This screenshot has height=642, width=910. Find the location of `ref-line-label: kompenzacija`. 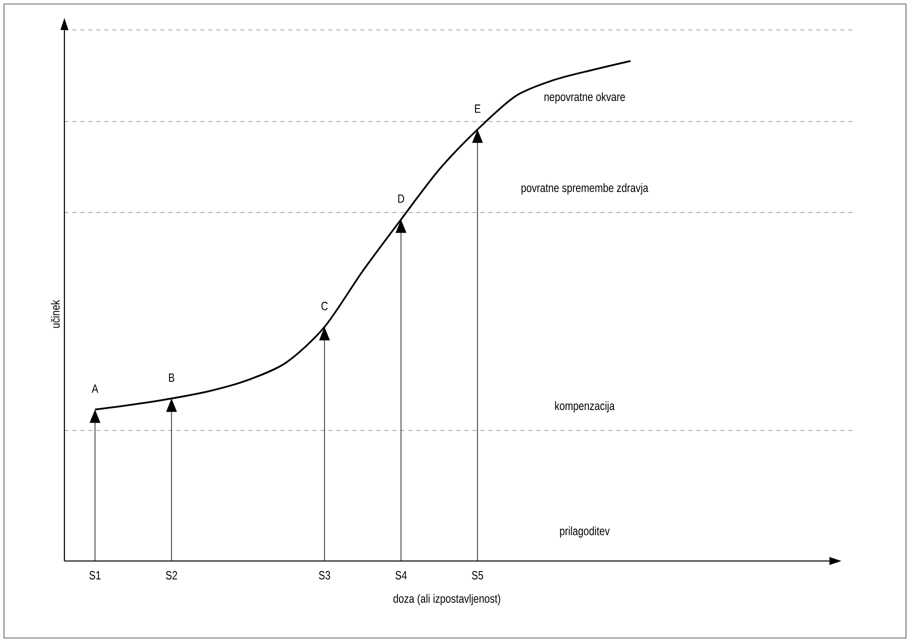

ref-line-label: kompenzacija is located at coordinates (585, 406).